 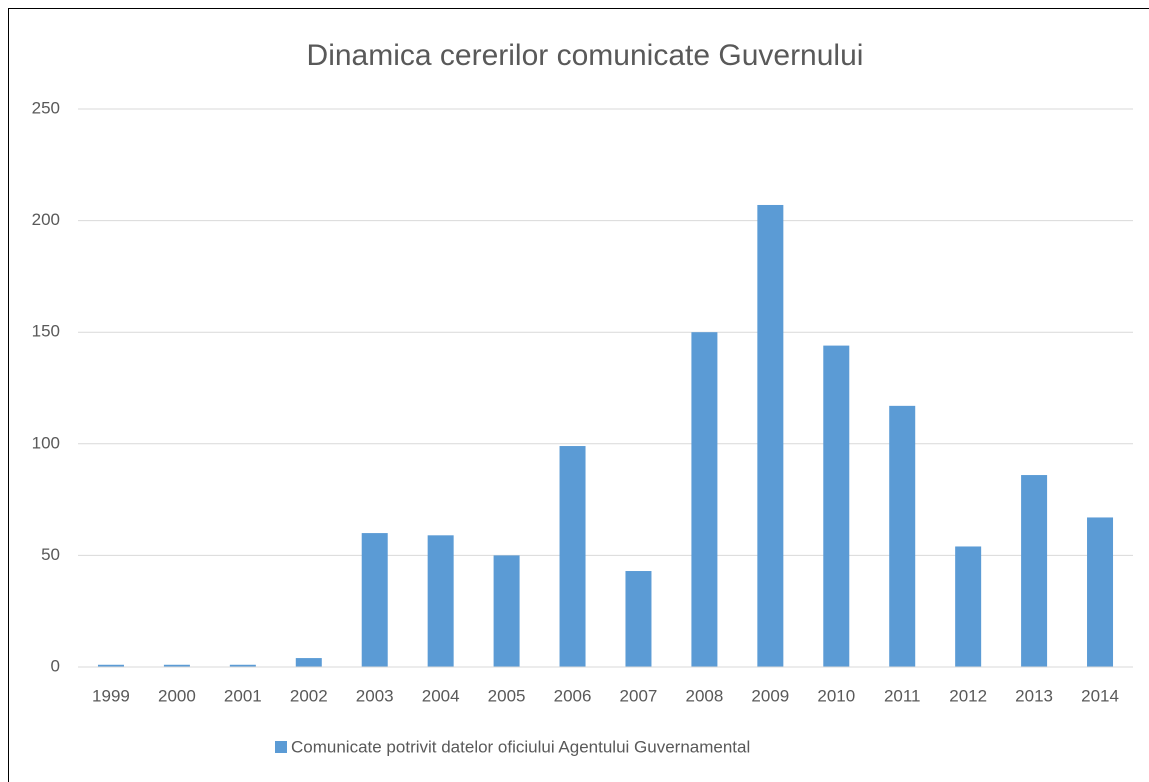 I want to click on x-tick-label: 2008, so click(x=704, y=695).